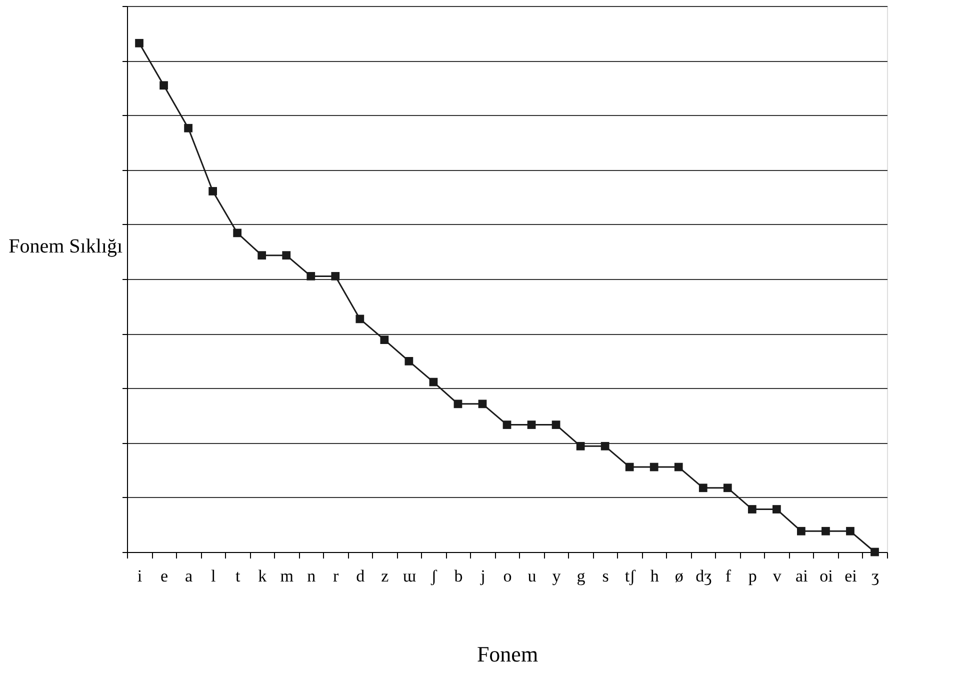 This screenshot has height=695, width=960. I want to click on y-axis-title: Fonem Sıklığı, so click(65, 247).